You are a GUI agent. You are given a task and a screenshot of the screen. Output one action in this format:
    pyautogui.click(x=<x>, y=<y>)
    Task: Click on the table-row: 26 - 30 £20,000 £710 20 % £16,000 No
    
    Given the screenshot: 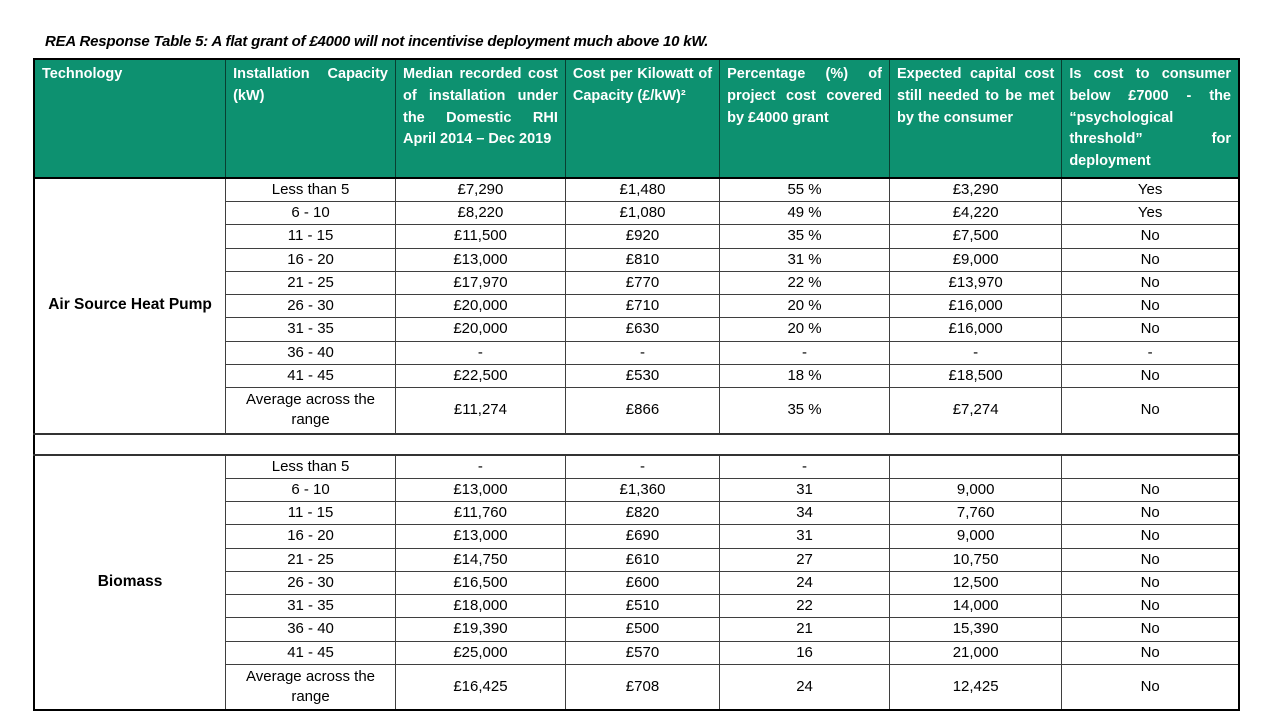 What is the action you would take?
    pyautogui.click(x=637, y=306)
    